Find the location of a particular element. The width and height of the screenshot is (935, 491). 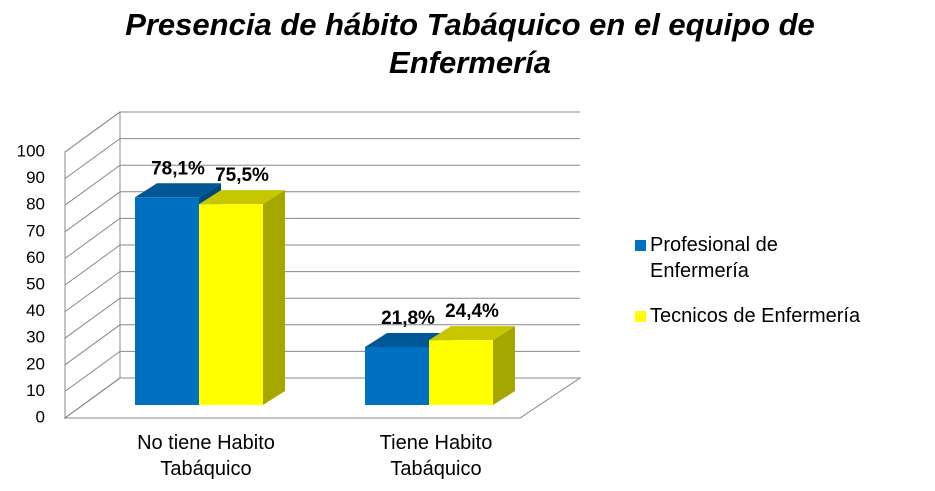

y-tick-label: 10 is located at coordinates (35, 390).